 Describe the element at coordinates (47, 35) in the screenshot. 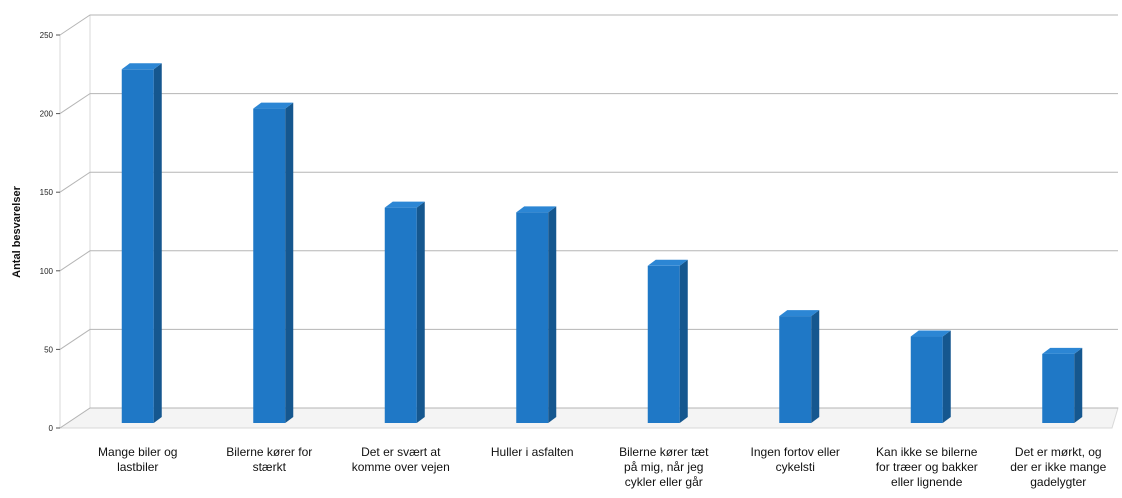

I see `y-tick-label: 250` at that location.